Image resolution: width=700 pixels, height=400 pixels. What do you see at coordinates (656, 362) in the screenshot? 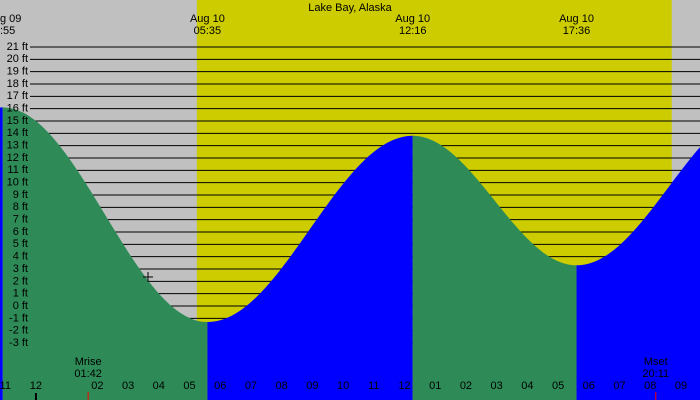
I see `moon-label: Mset` at bounding box center [656, 362].